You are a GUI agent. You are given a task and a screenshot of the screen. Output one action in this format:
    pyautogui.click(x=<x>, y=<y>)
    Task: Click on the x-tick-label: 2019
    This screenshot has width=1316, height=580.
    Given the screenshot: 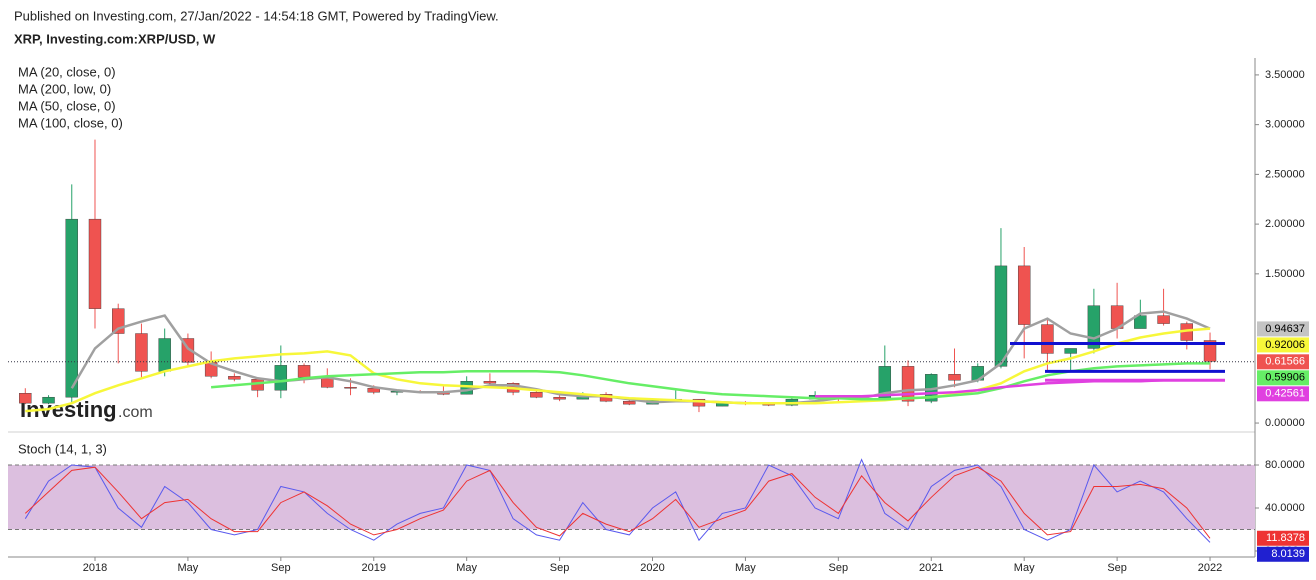 What is the action you would take?
    pyautogui.click(x=374, y=568)
    